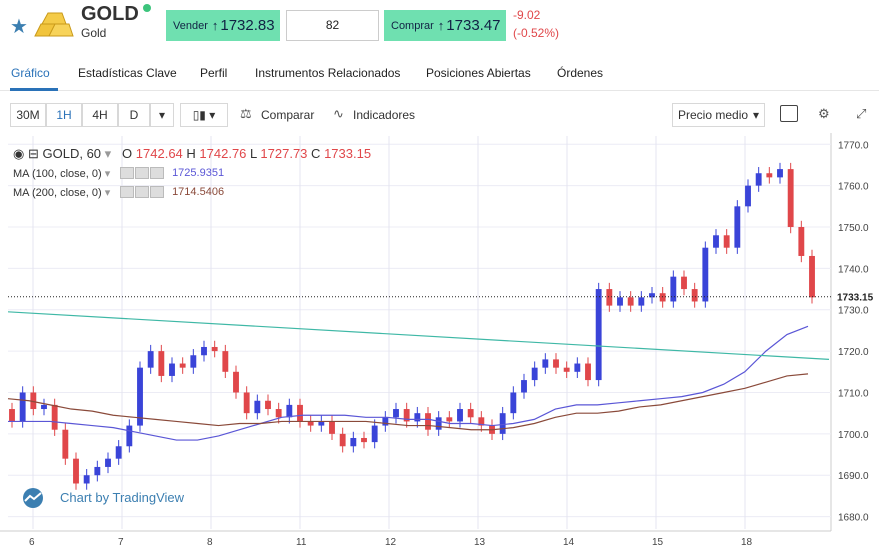  I want to click on eye-icon: ◉, so click(19, 153).